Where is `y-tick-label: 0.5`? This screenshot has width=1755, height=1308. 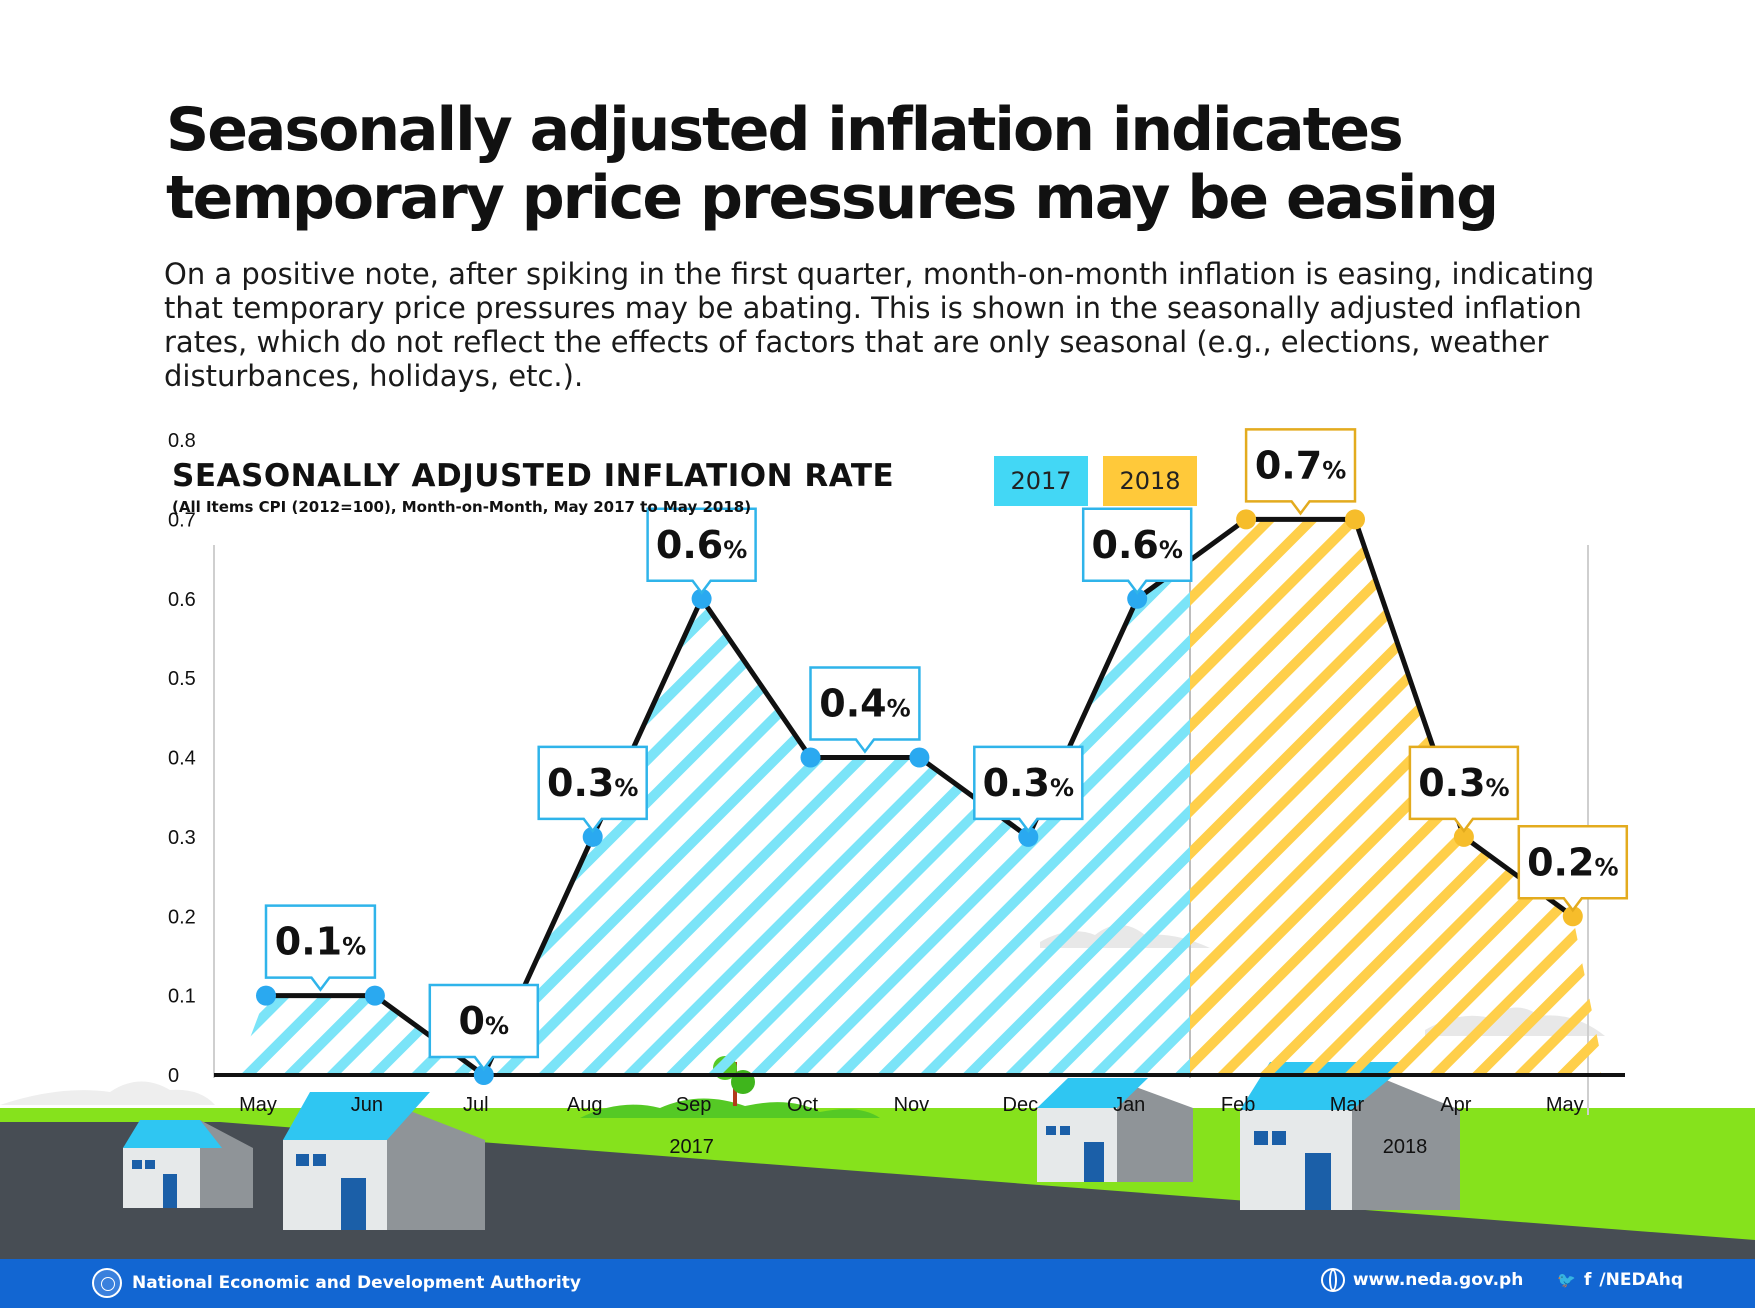
y-tick-label: 0.5 is located at coordinates (182, 679).